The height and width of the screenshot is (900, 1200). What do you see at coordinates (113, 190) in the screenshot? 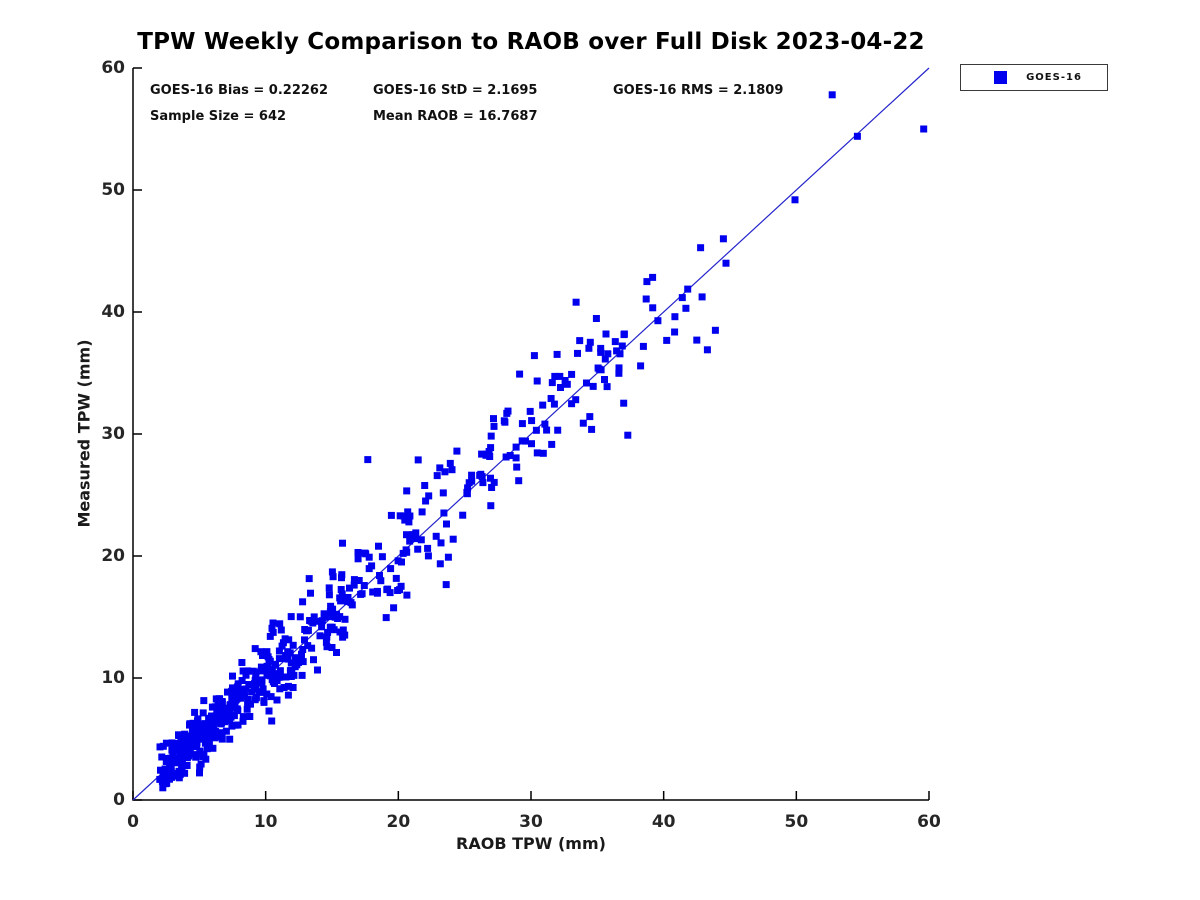
I see `y-tick-label: 50` at bounding box center [113, 190].